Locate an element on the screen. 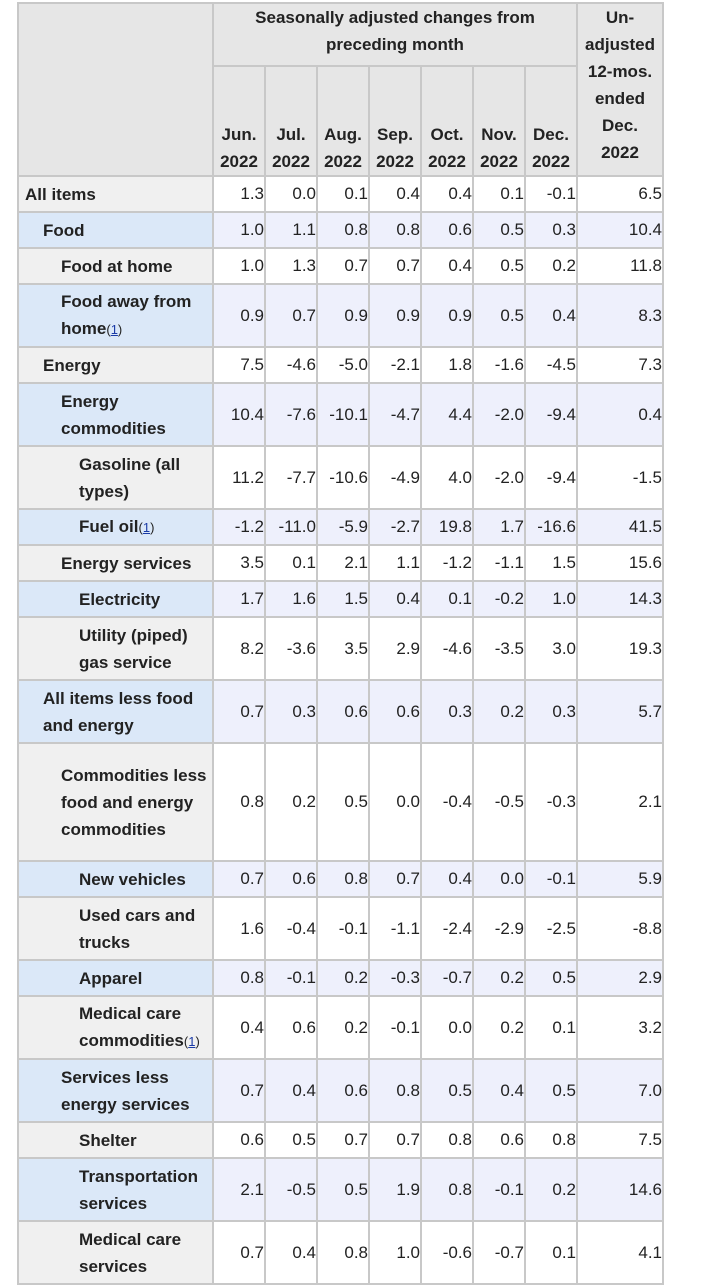 The height and width of the screenshot is (1285, 712). row-label-text: Medical care services is located at coordinates (130, 1252).